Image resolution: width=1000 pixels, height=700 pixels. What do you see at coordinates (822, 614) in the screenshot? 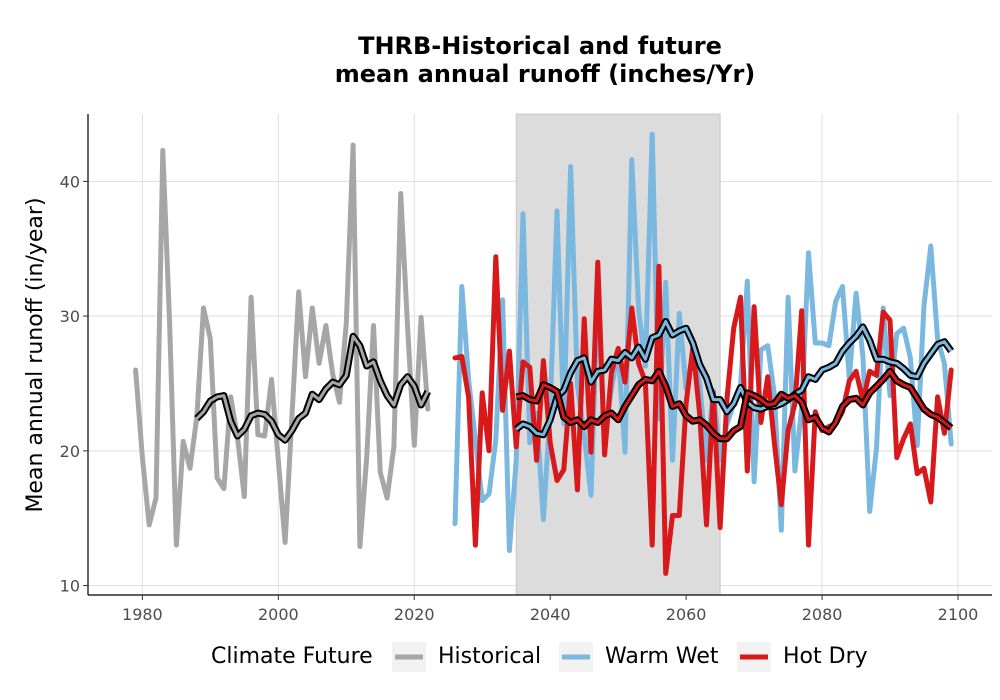
I see `x-tick-label: 2080` at bounding box center [822, 614].